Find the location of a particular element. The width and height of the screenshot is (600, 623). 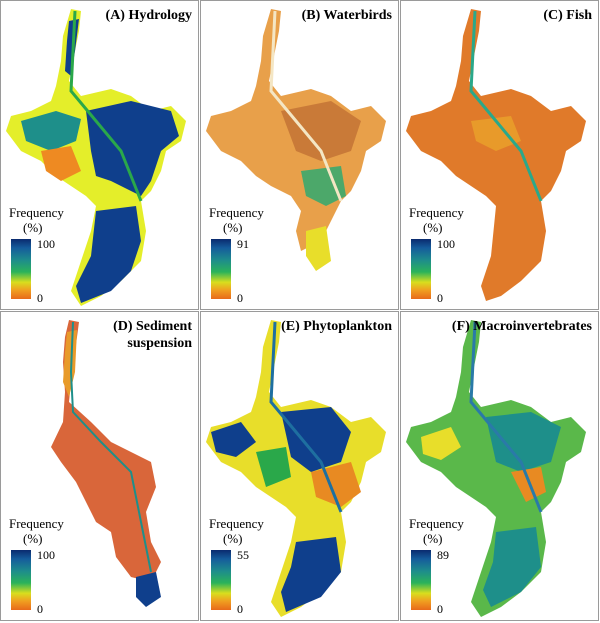

panel-title: (C) Fish is located at coordinates (567, 15).